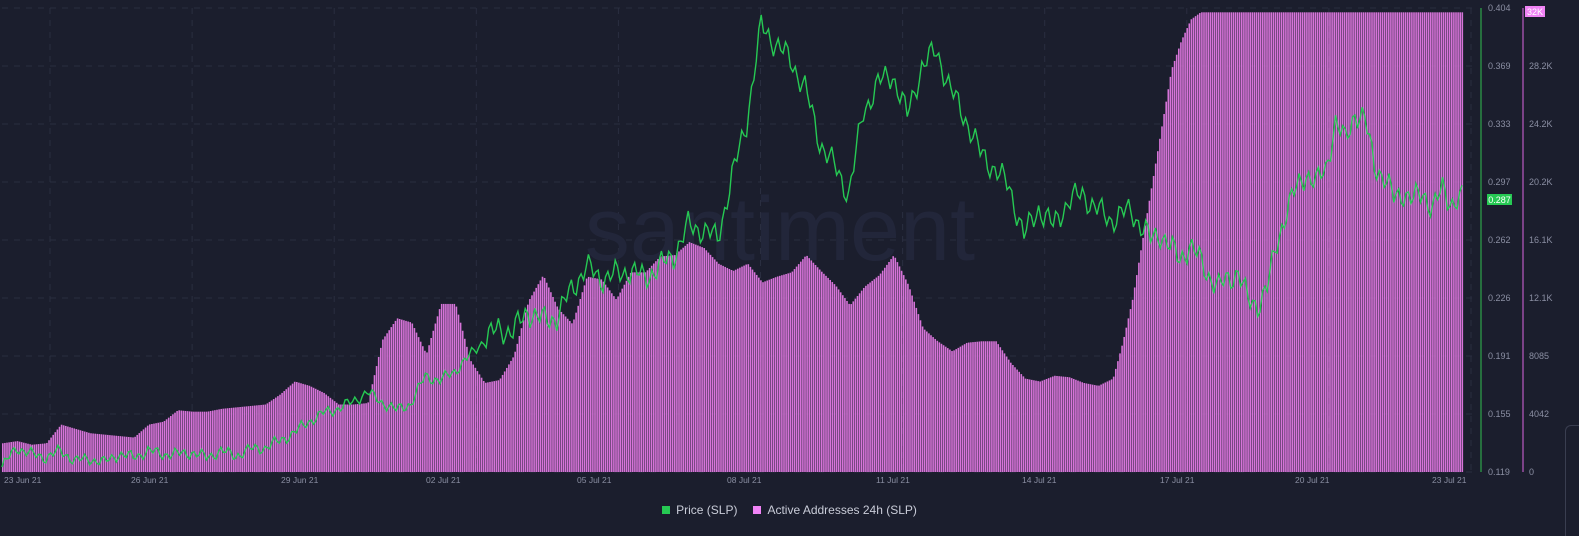 The width and height of the screenshot is (1579, 536). What do you see at coordinates (1177, 480) in the screenshot?
I see `x-tick-label: 17 Jul 21` at bounding box center [1177, 480].